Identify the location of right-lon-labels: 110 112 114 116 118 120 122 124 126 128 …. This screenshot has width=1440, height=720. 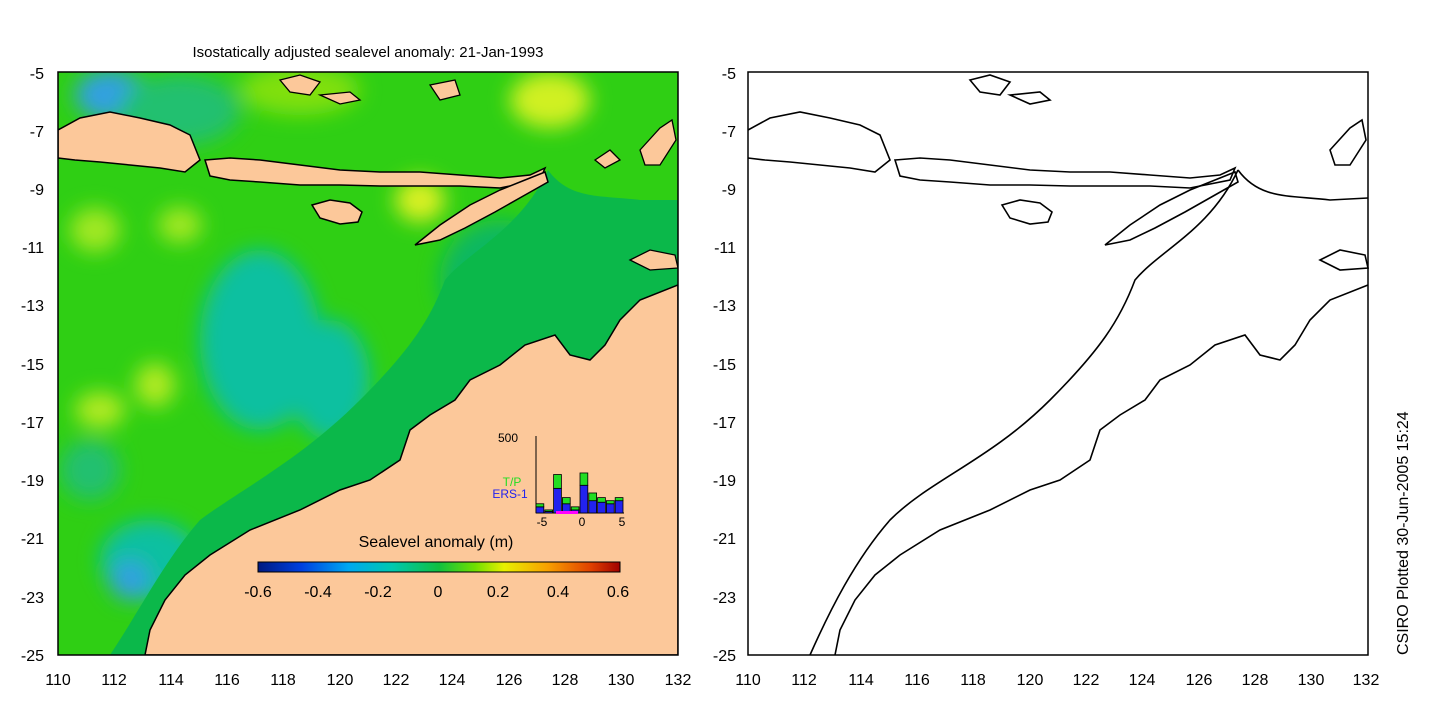
(1057, 680).